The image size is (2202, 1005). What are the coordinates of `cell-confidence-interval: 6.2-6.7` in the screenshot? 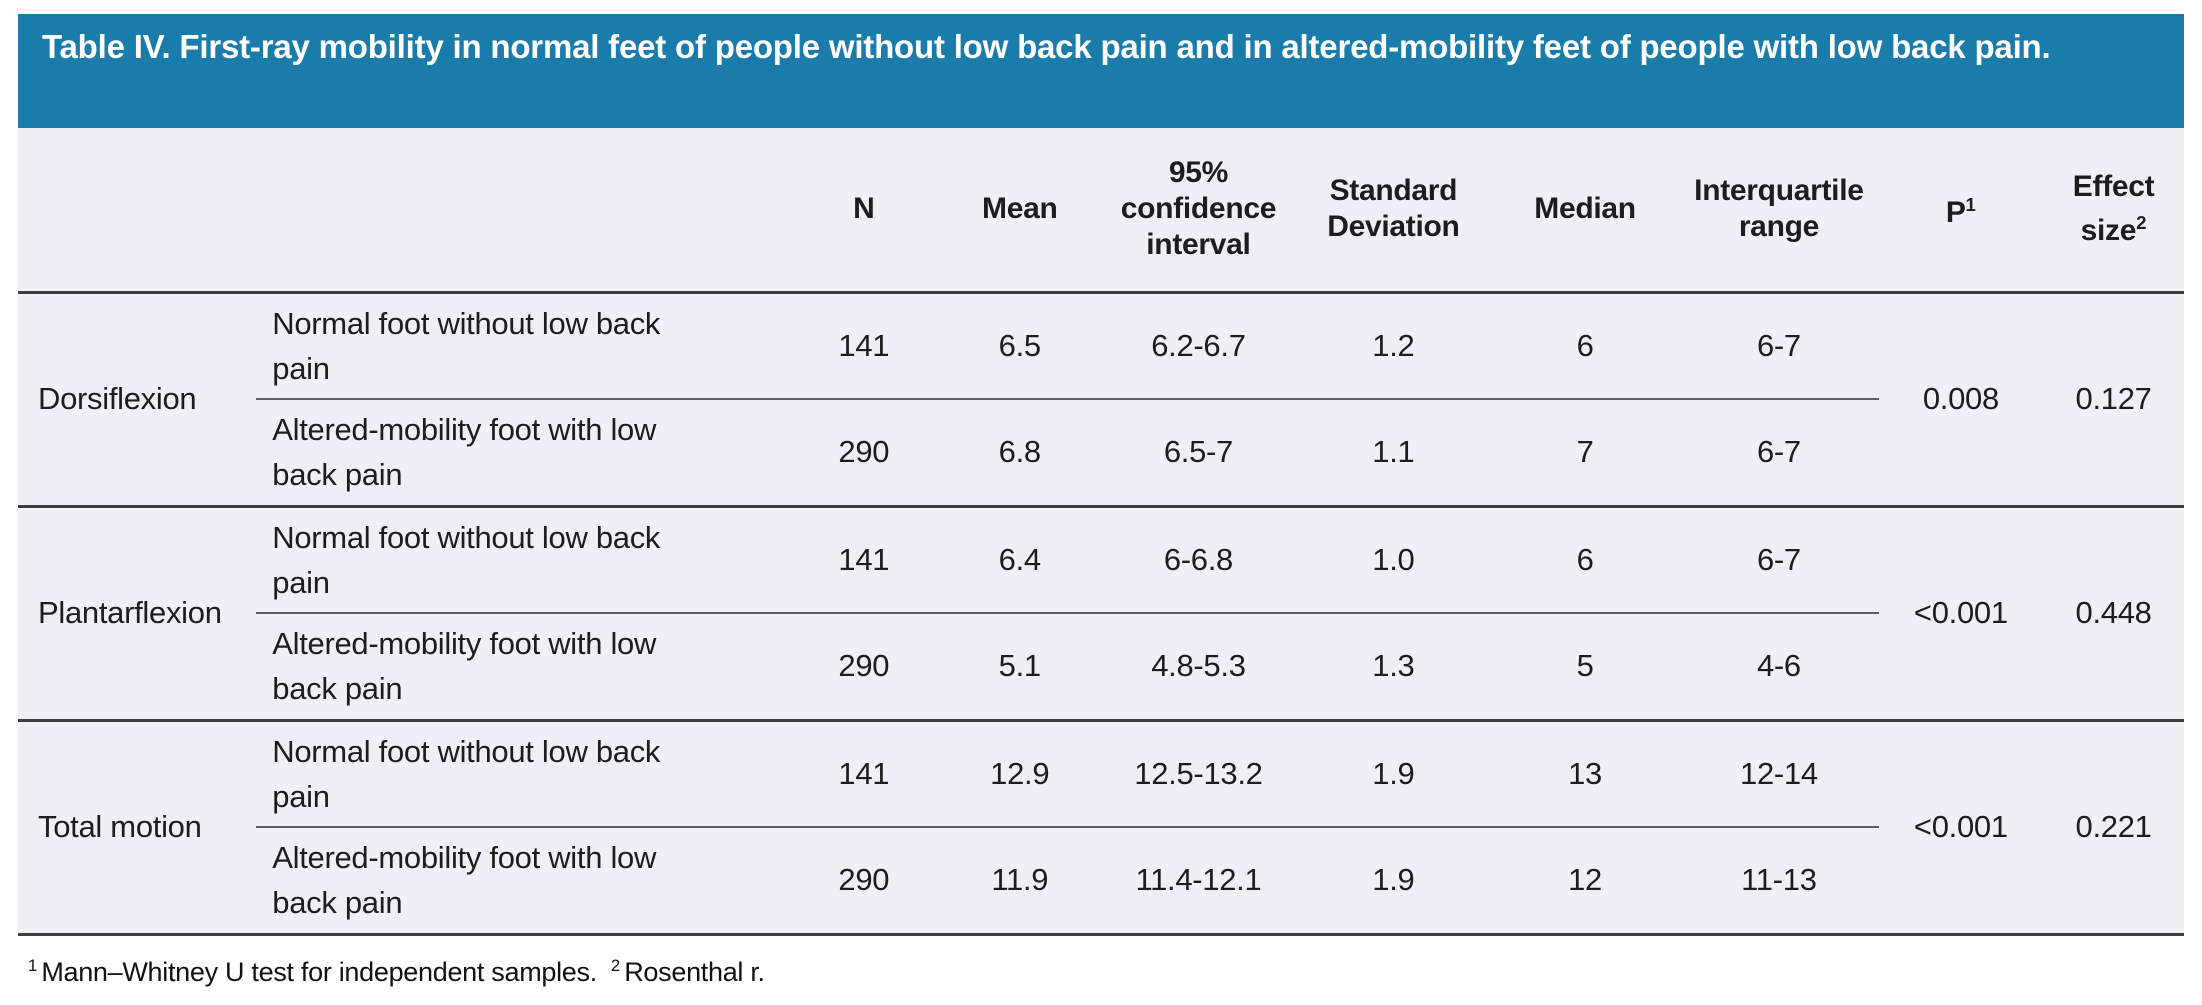 It's located at (1198, 346).